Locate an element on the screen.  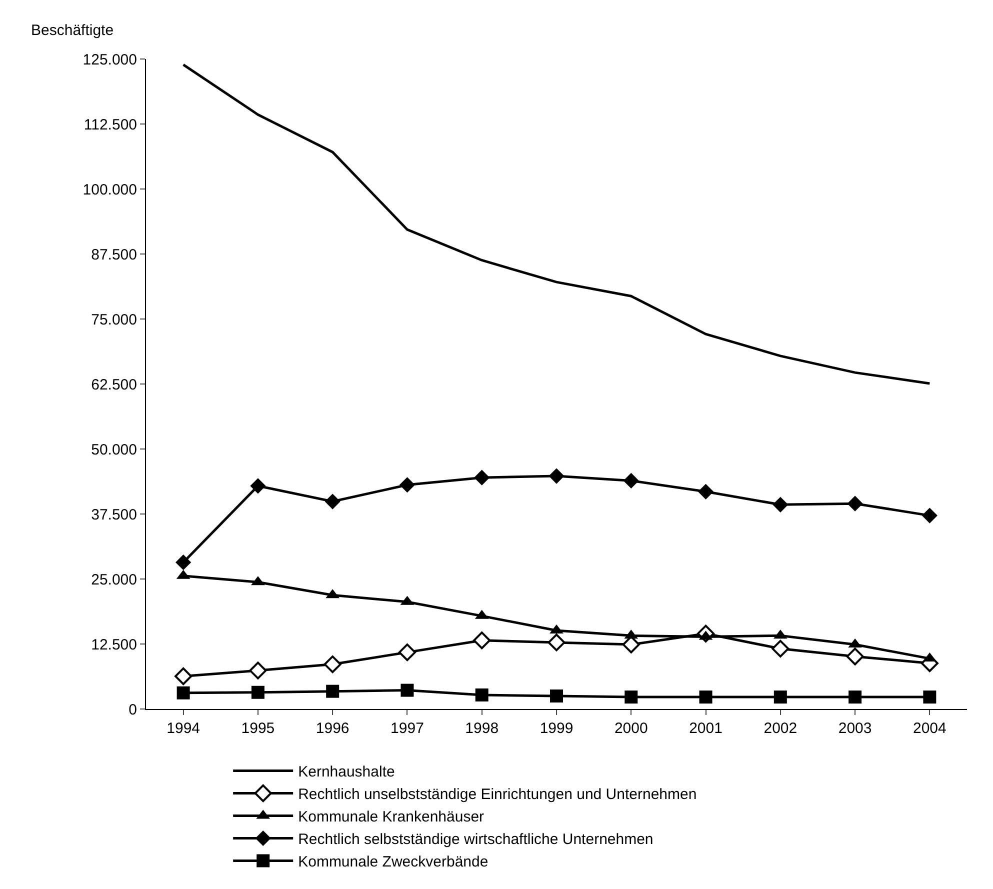
y-tick-label: 62.500 is located at coordinates (114, 385).